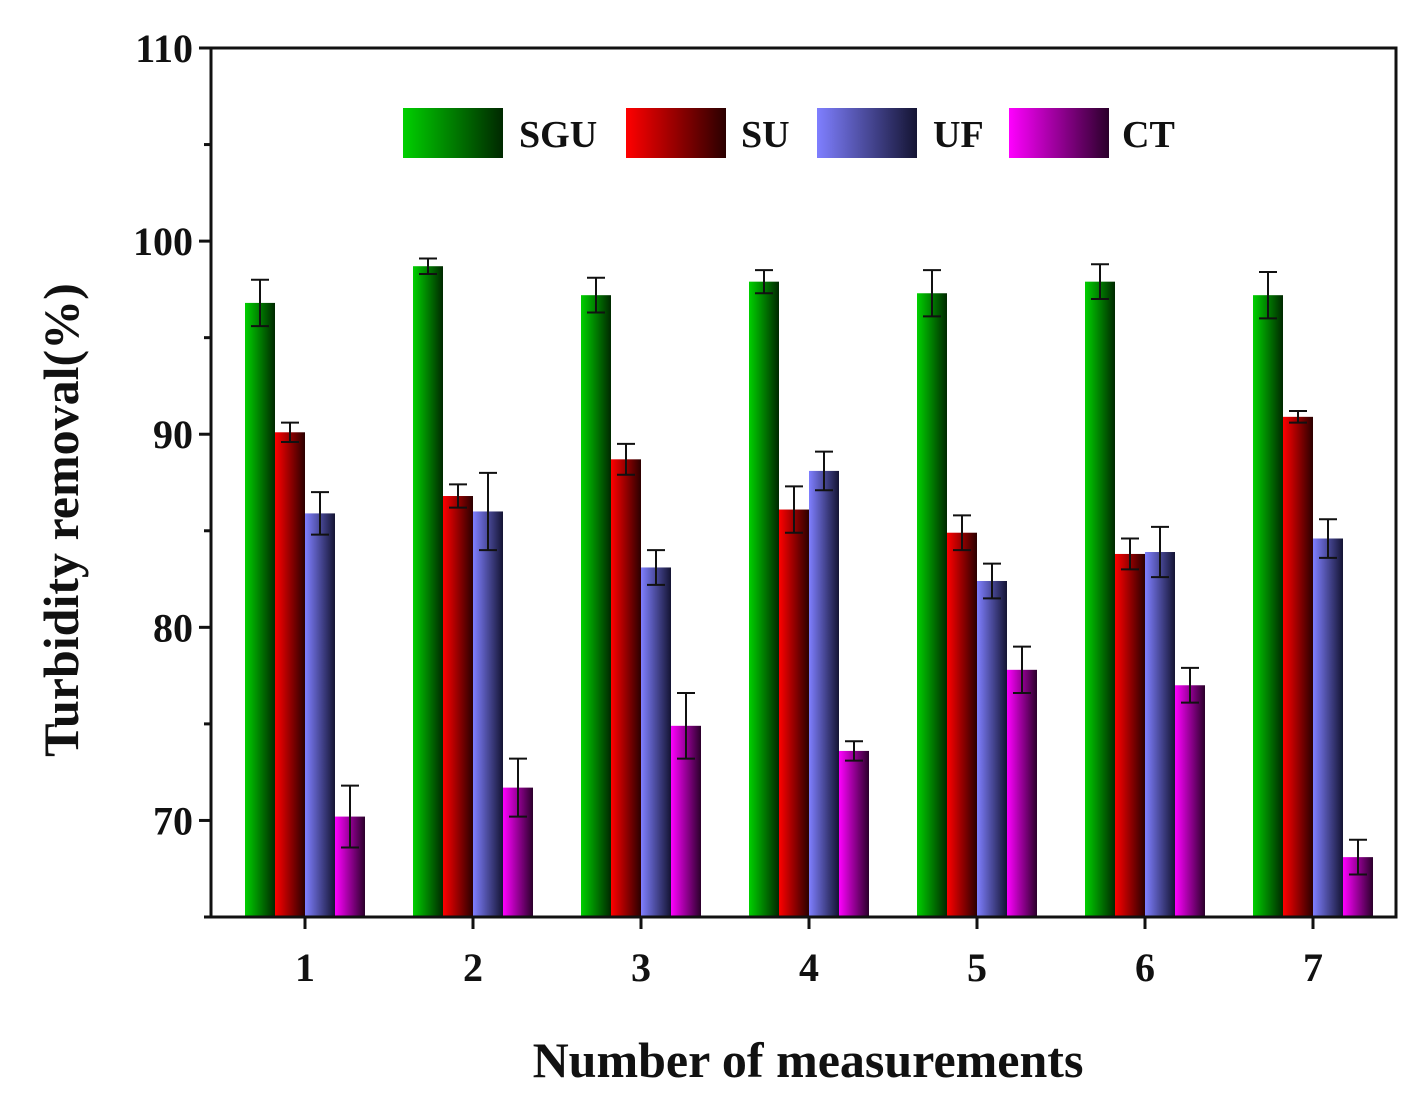  What do you see at coordinates (1059, 133) in the screenshot?
I see `legend-swatch-ct` at bounding box center [1059, 133].